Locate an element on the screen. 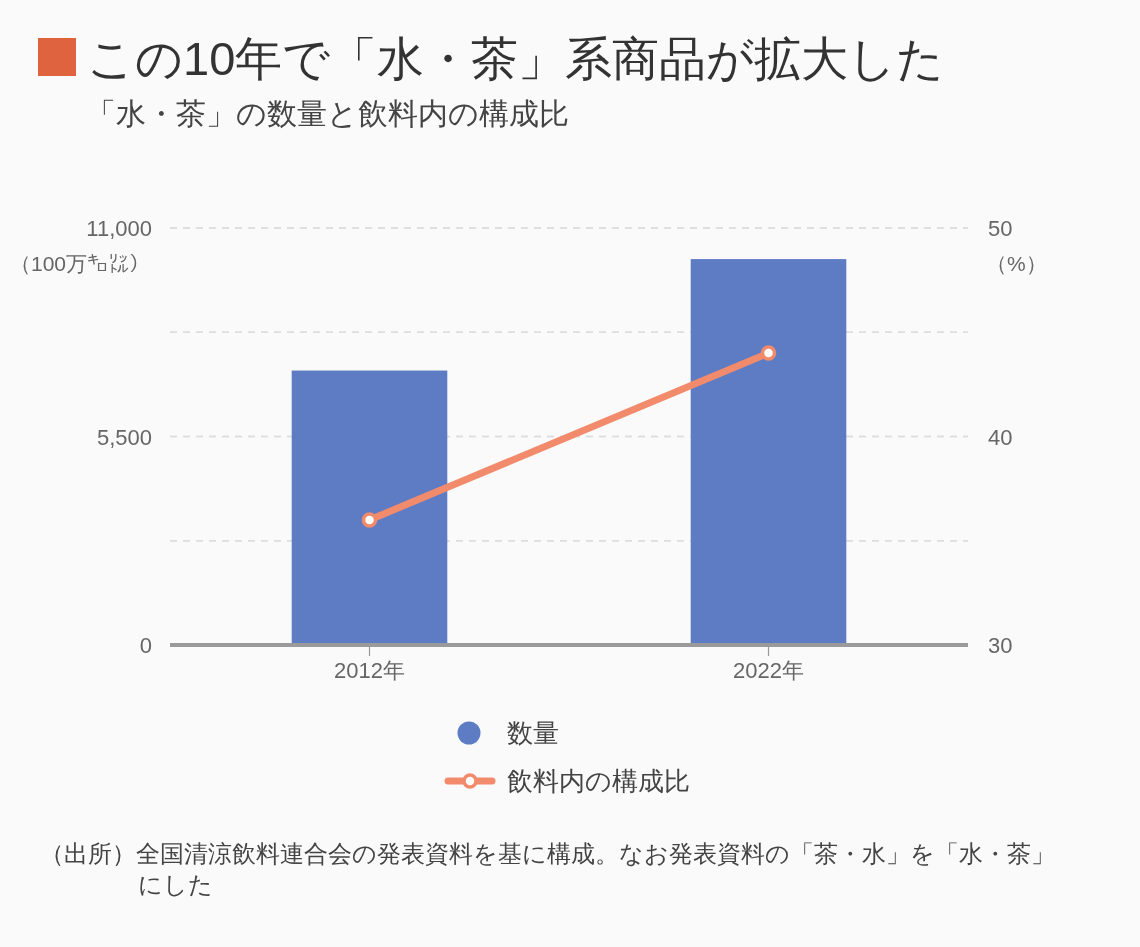  note: （出所）全国清涼飲料連合会の発表資料を基に構成。なお発表資料の「茶・水」を「水・茶」にした is located at coordinates (547, 869).